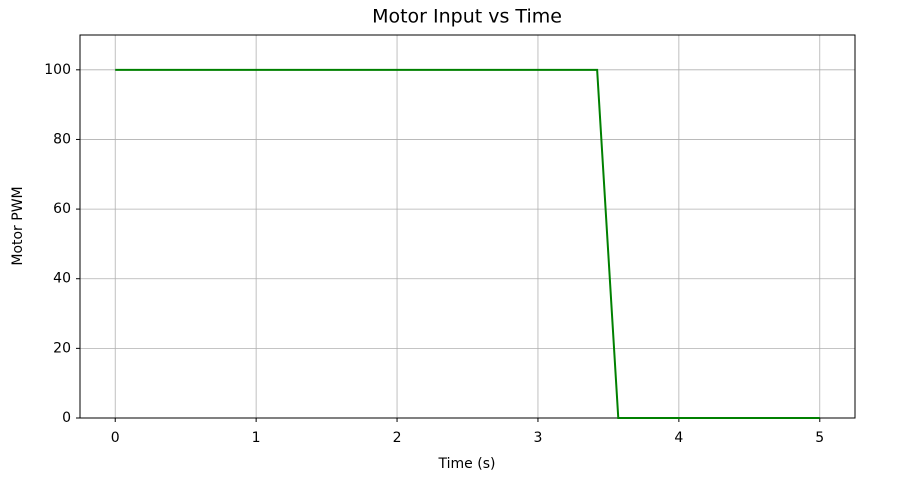 The height and width of the screenshot is (485, 906). I want to click on y-tick-label: 20, so click(62, 348).